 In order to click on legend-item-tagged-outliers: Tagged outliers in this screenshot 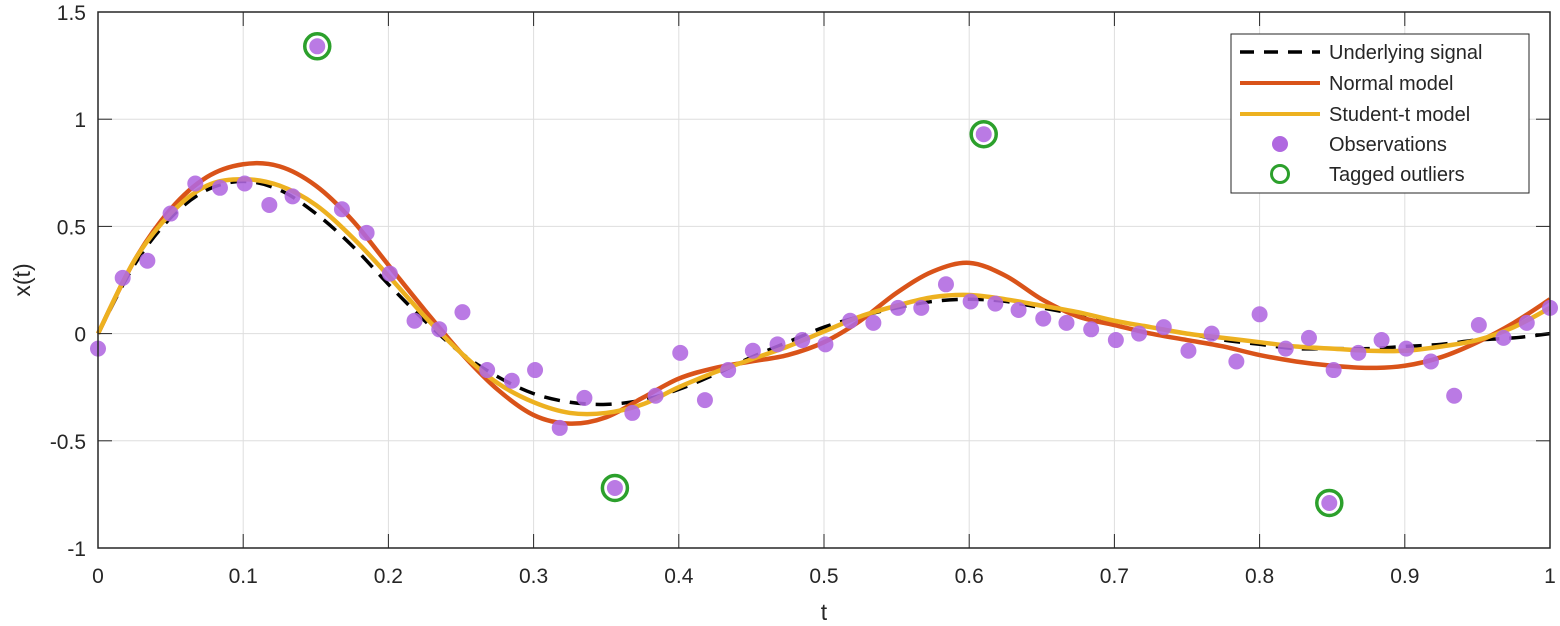, I will do `click(1367, 175)`.